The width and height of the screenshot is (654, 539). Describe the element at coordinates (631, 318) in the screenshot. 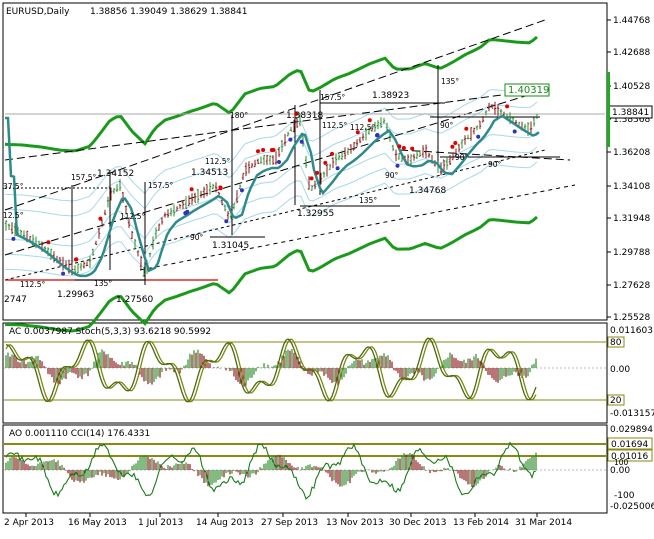

I see `price-tick-label: 1.25528` at that location.